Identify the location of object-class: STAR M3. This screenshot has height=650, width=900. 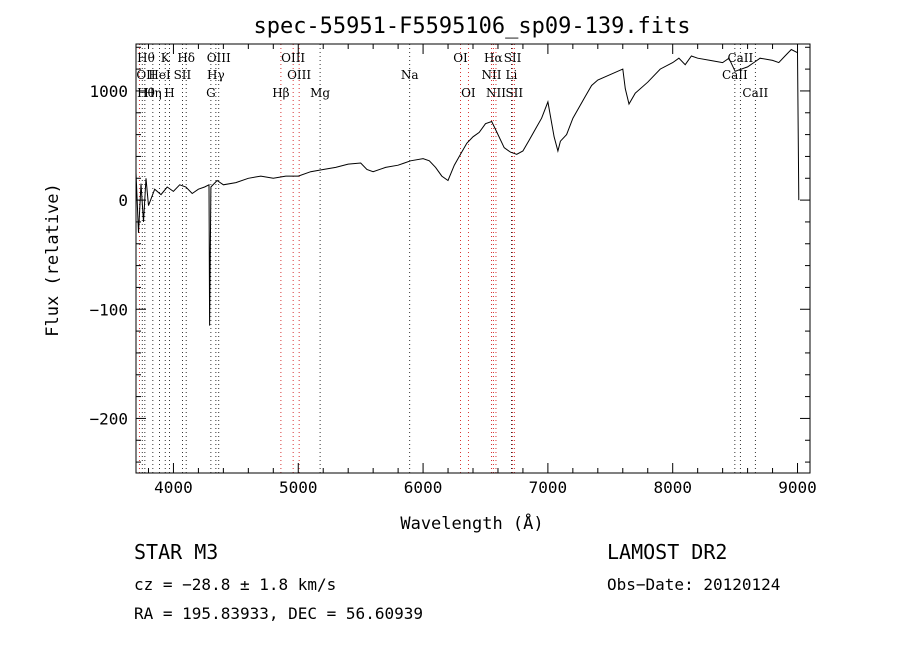
(176, 552).